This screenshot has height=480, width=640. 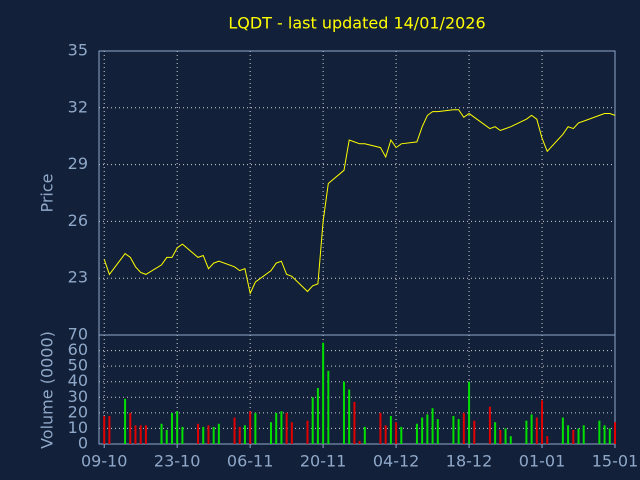 I want to click on y-tick-label: 20, so click(x=78, y=411).